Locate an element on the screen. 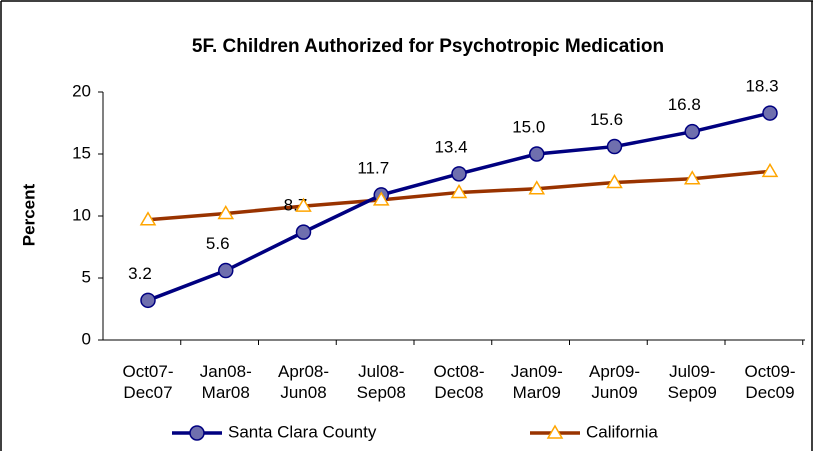 This screenshot has width=814, height=451. legend-label: Santa Clara County is located at coordinates (302, 431).